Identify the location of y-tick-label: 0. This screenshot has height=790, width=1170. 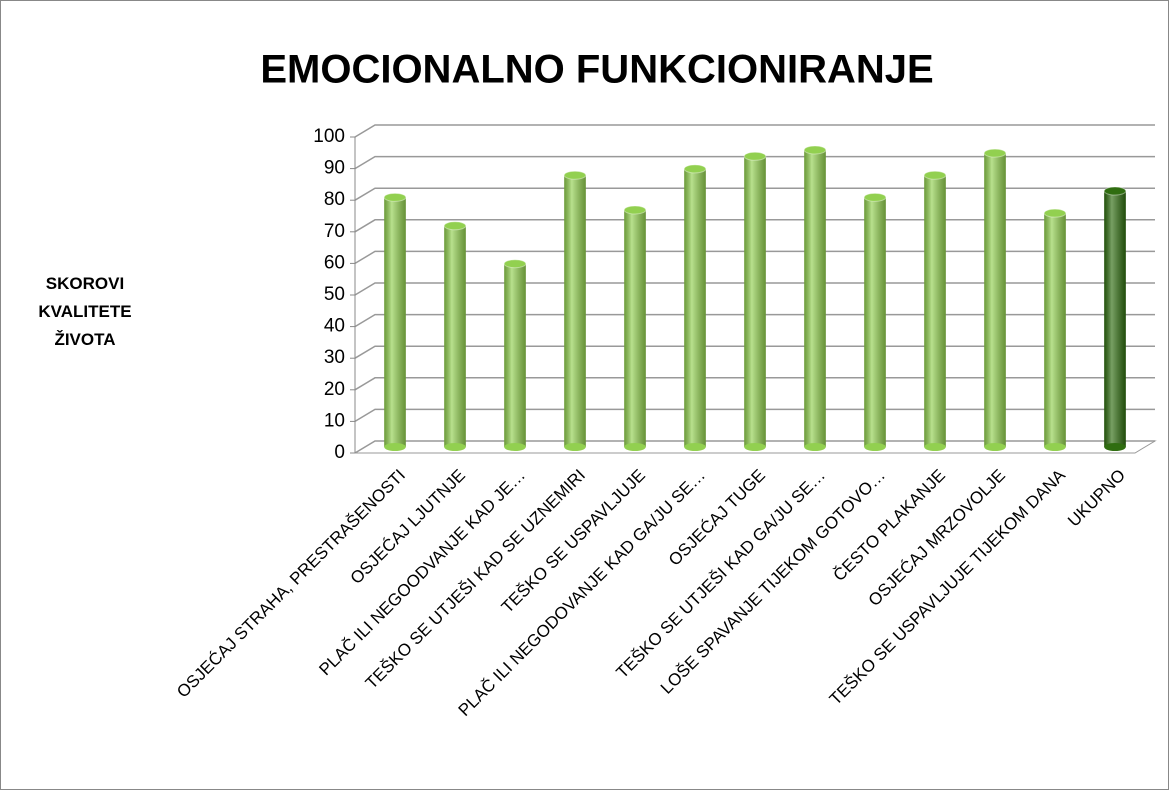
(339, 452).